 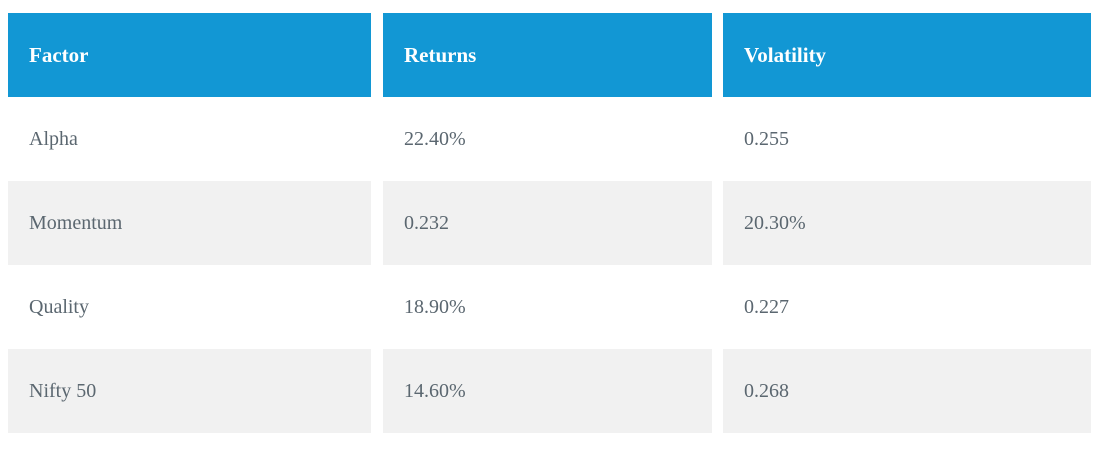 I want to click on cell-volatility: 20.30%, so click(x=901, y=223).